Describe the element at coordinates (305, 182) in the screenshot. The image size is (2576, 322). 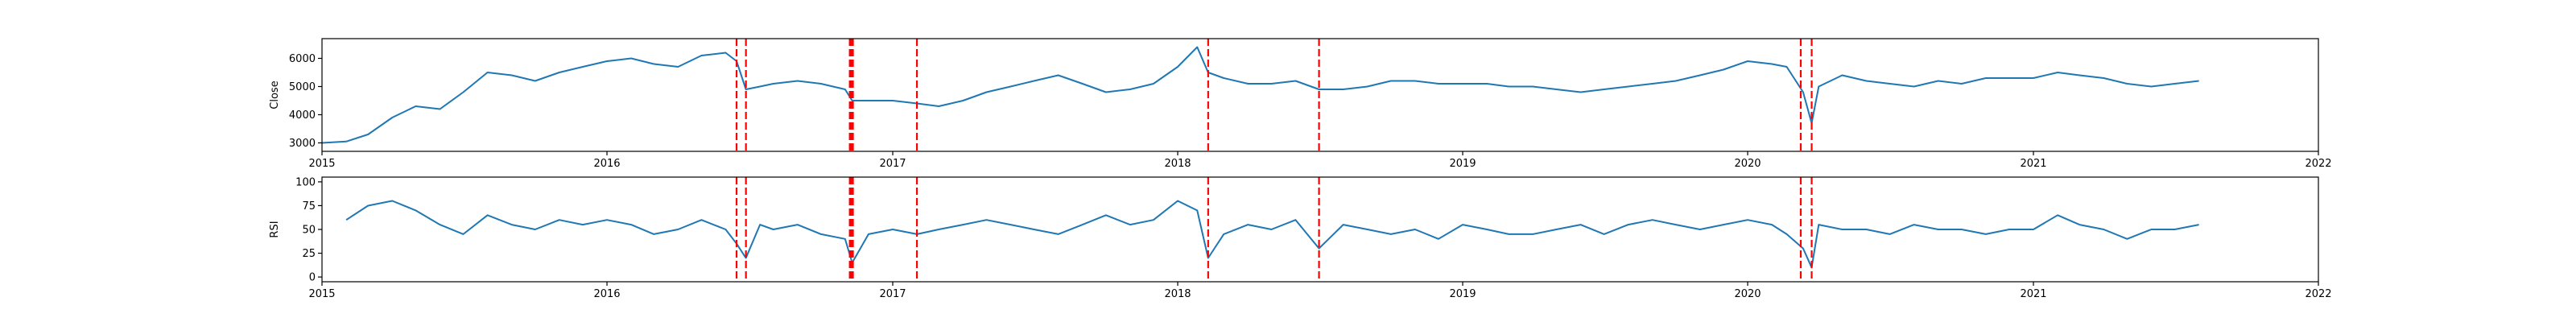
I see `y-tick-label: 100` at that location.